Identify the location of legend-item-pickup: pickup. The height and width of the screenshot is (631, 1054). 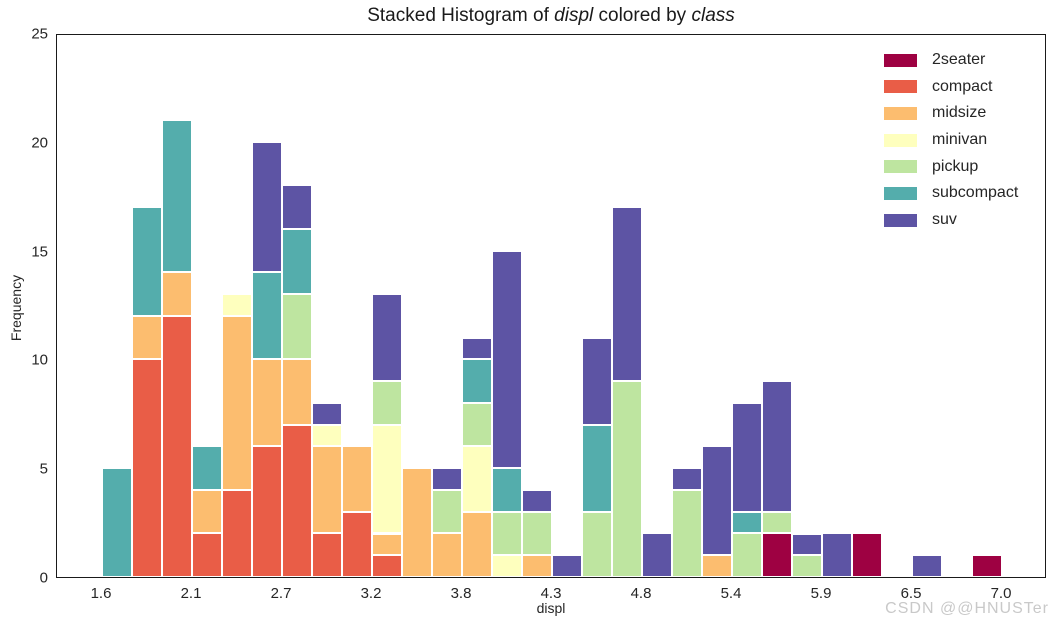
(951, 166).